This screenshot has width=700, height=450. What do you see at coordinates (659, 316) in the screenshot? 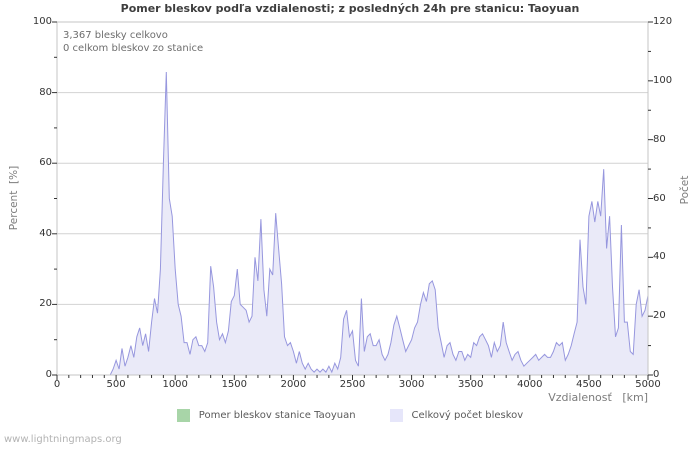
I see `y-right-tick-label: 20` at bounding box center [659, 316].